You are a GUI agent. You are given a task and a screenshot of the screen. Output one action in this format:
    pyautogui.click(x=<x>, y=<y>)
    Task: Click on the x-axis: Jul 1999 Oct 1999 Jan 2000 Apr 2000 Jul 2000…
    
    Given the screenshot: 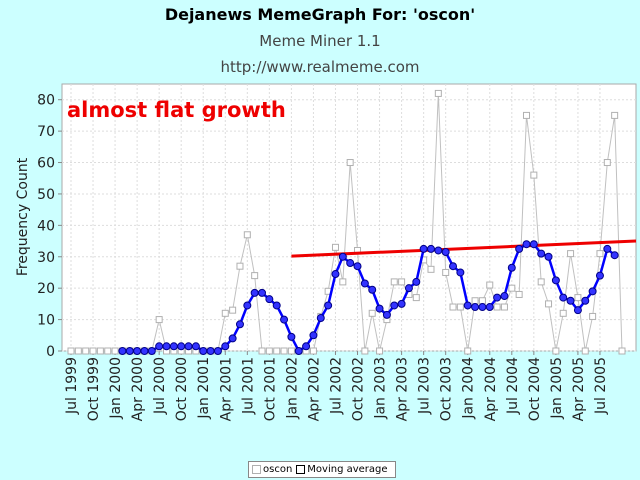 What is the action you would take?
    pyautogui.click(x=336, y=386)
    